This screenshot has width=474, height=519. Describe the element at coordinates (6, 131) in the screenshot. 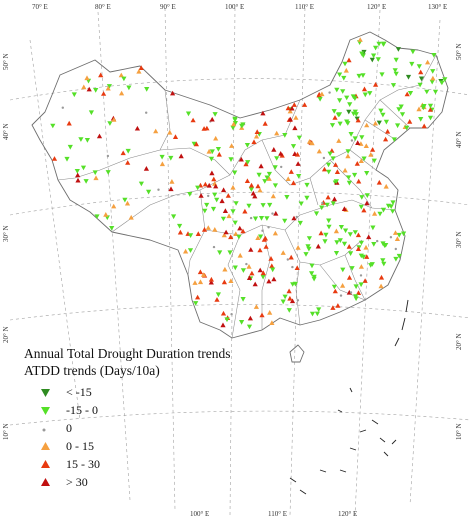

I see `tick-label-left-1: 40° N` at that location.